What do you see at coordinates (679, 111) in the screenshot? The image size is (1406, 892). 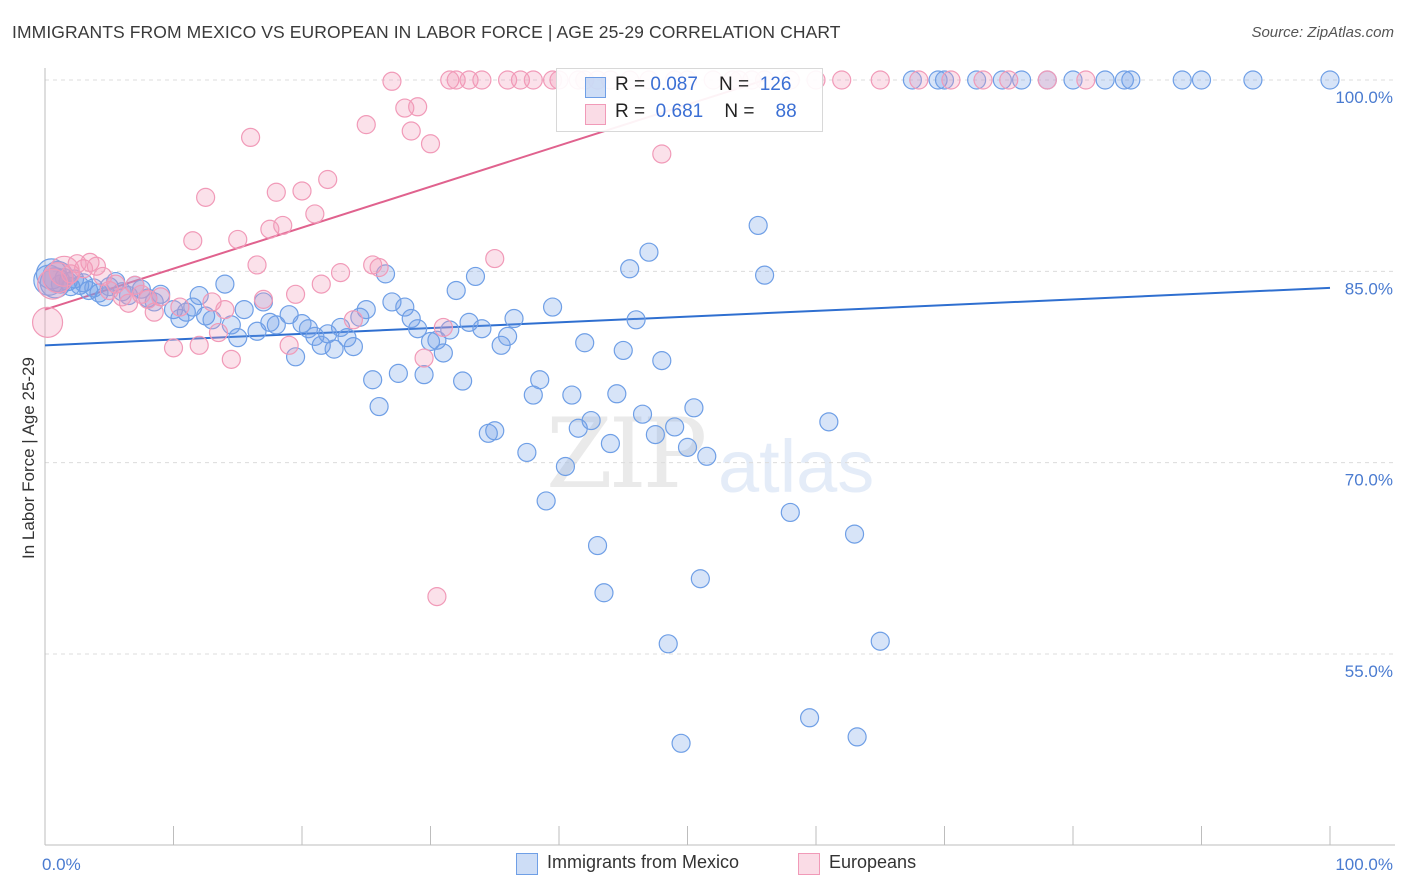 I see `legend-r-value: 0.681` at bounding box center [679, 111].